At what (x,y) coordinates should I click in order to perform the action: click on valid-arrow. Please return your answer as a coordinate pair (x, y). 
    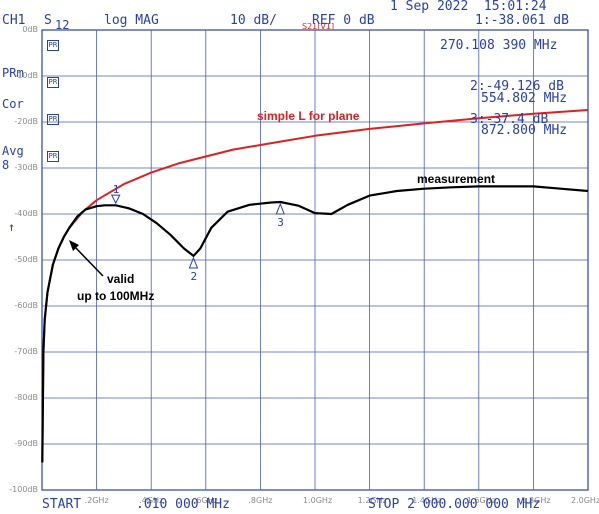
    Looking at the image, I should click on (86, 258).